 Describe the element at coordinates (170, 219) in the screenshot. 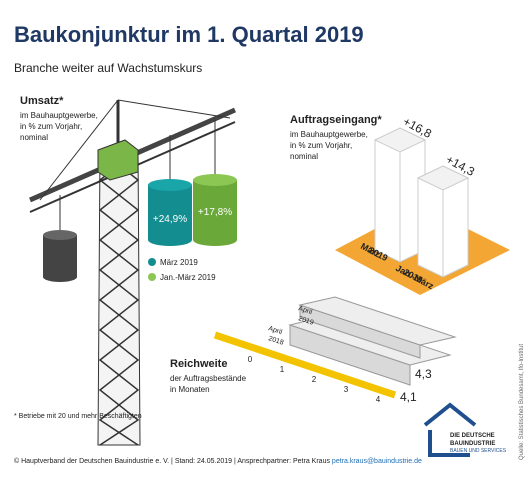

I see `umsatz-value: +24,9%` at that location.